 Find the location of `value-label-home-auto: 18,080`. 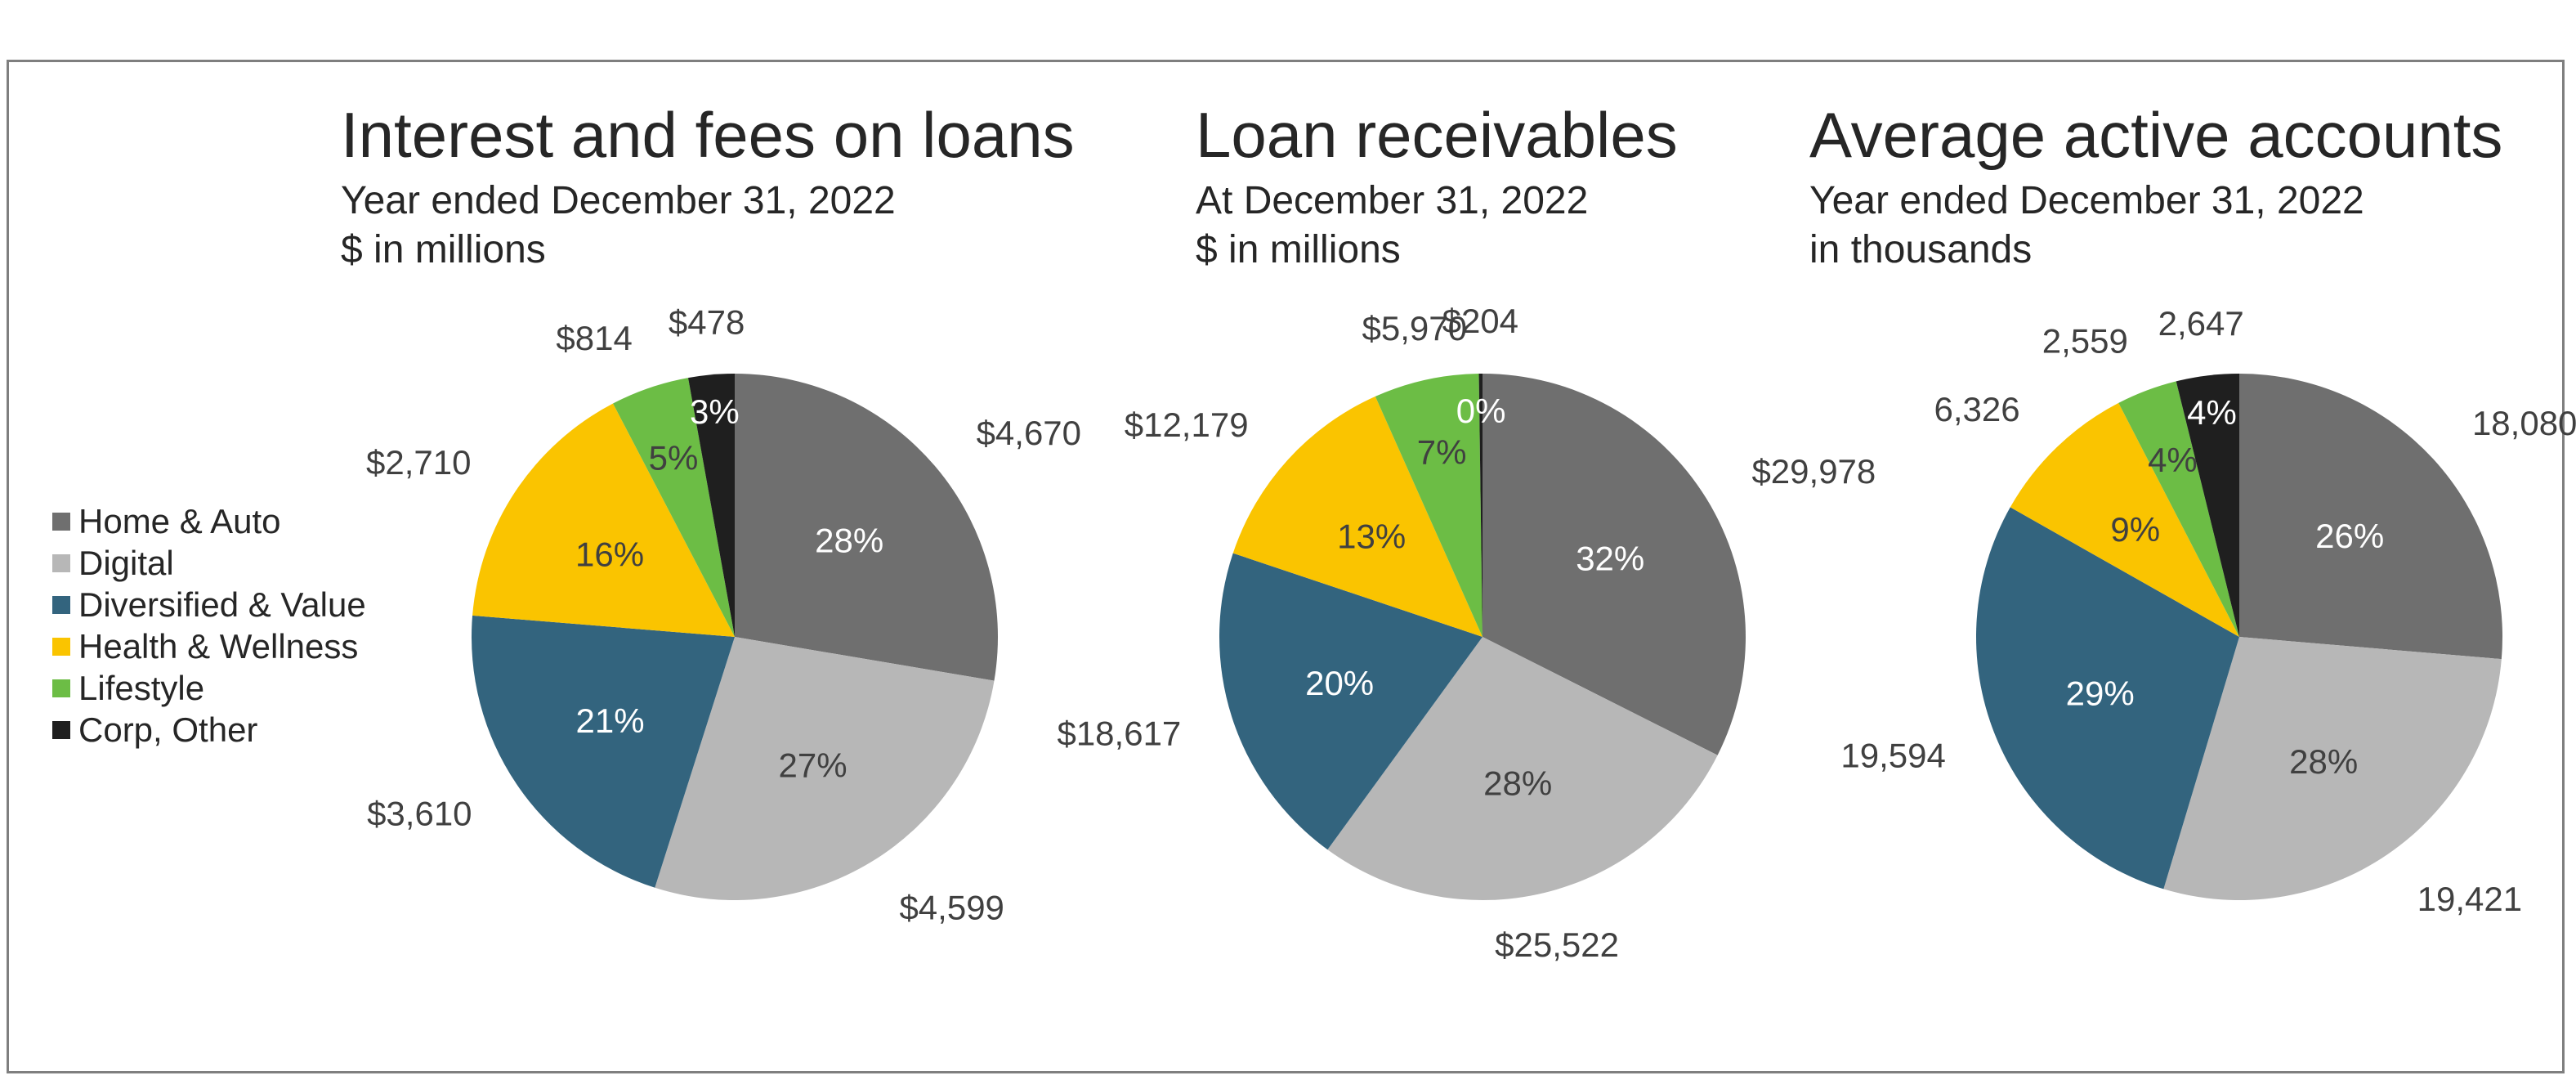

value-label-home-auto: 18,080 is located at coordinates (2524, 423).